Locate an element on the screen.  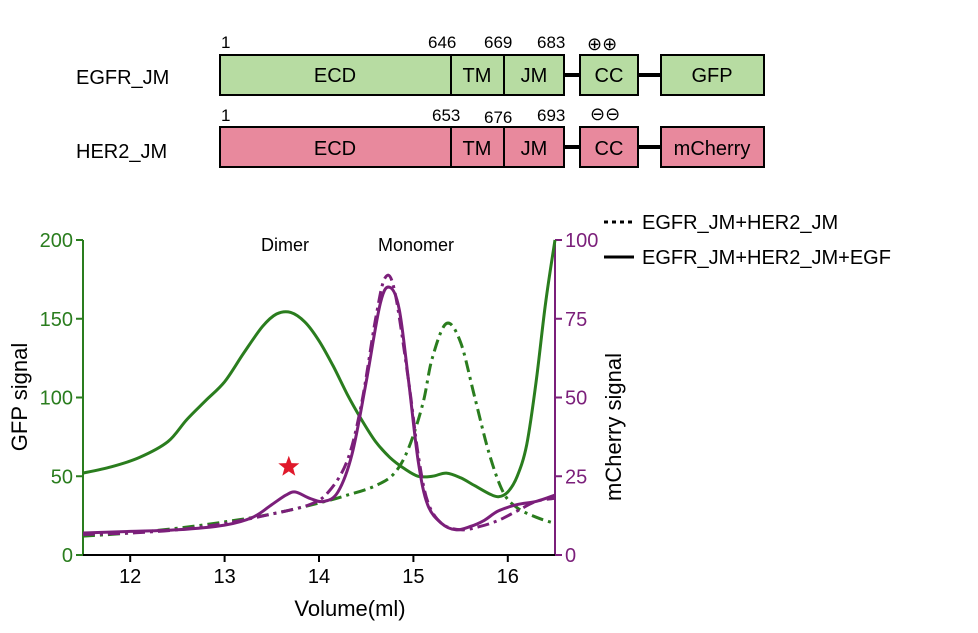
domain-gfp is located at coordinates (712, 75).